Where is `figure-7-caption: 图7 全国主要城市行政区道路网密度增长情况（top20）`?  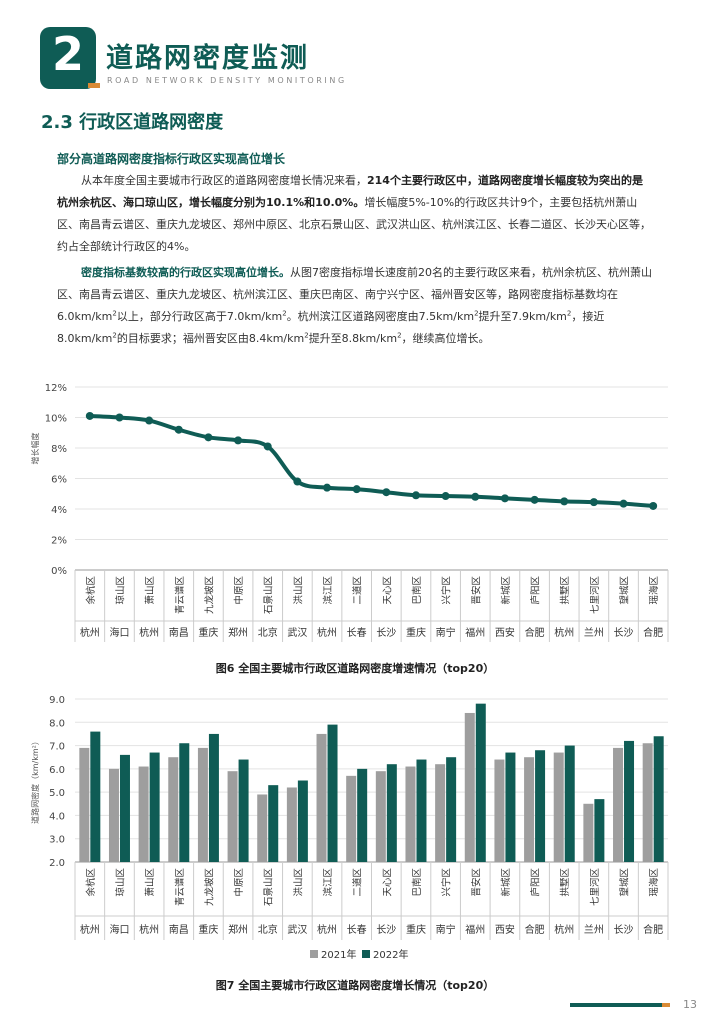
figure-7-caption: 图7 全国主要城市行政区道路网密度增长情况（top20） is located at coordinates (355, 985).